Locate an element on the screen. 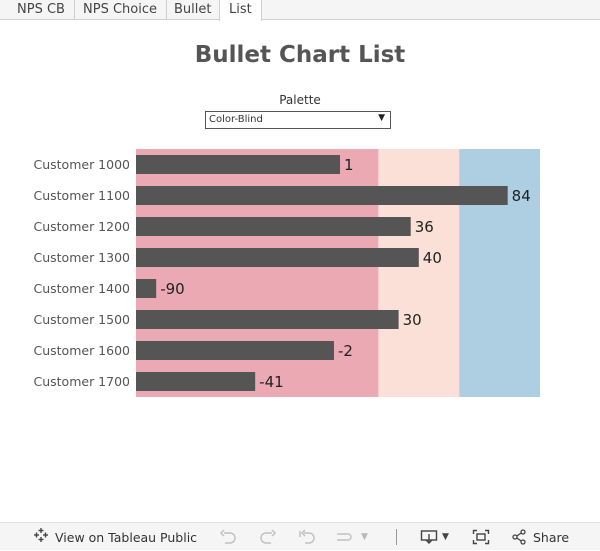 The width and height of the screenshot is (600, 551). download-button: ▼ is located at coordinates (434, 537).